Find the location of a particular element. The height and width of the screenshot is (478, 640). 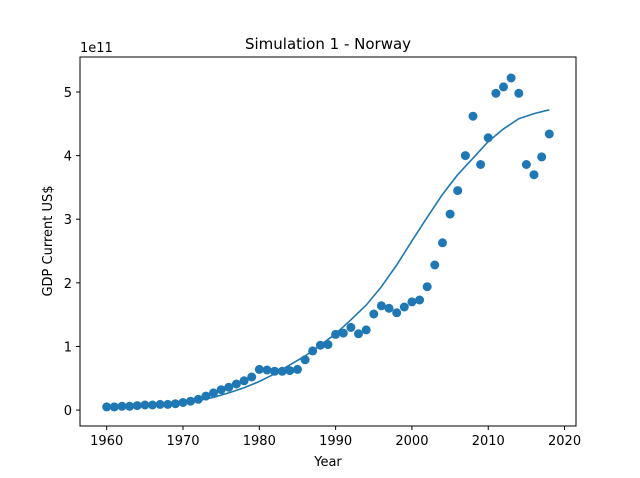

x-axis-ticks: 1960 1970 1980 1990 2000 2010 2020 is located at coordinates (335, 437).